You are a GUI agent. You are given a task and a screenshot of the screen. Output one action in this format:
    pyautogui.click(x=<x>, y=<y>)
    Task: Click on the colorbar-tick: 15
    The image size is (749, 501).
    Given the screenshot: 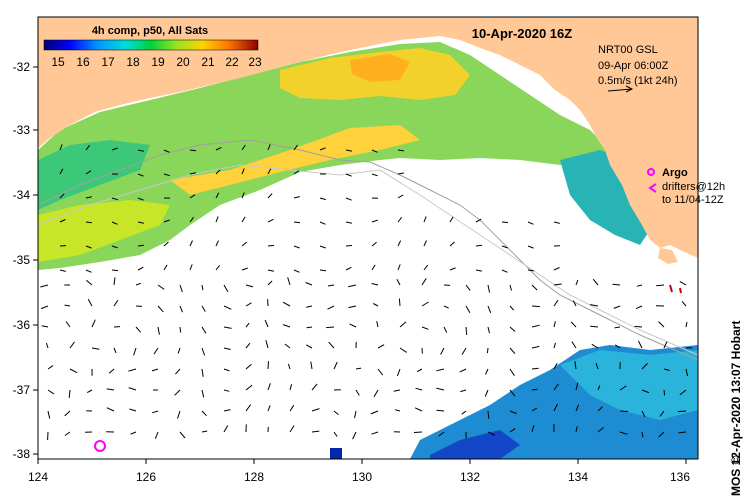 What is the action you would take?
    pyautogui.click(x=58, y=62)
    